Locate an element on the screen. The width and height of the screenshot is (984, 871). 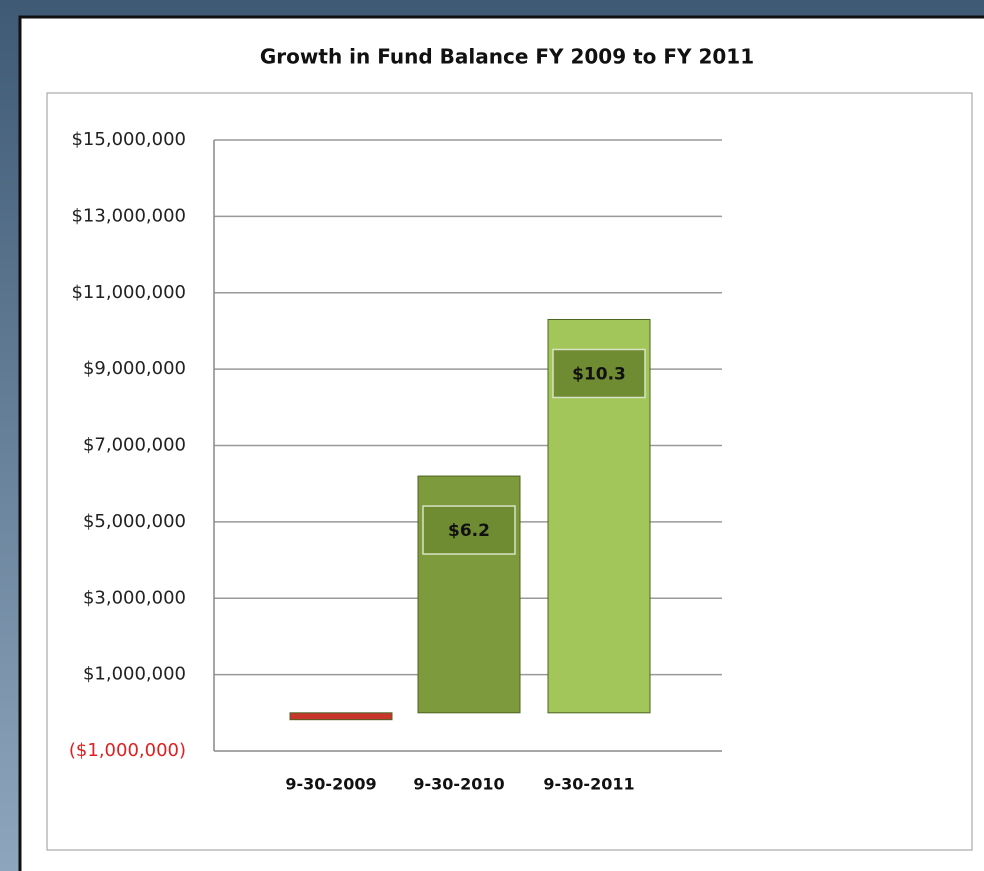
y-tick-label: $13,000,000 is located at coordinates (128, 215).